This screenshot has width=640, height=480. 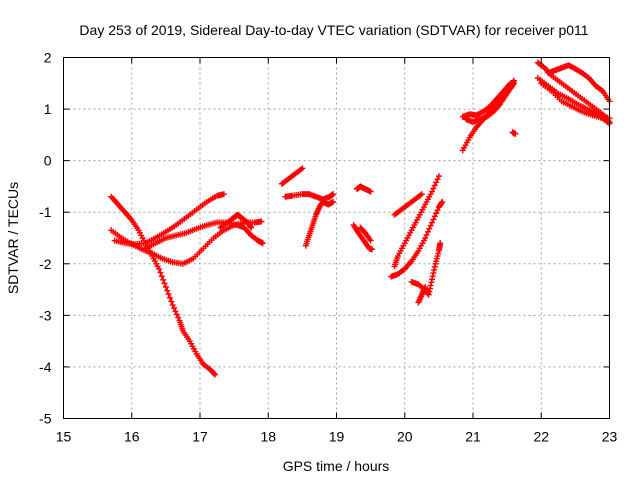 I want to click on y-tick-label: -4, so click(x=45, y=367).